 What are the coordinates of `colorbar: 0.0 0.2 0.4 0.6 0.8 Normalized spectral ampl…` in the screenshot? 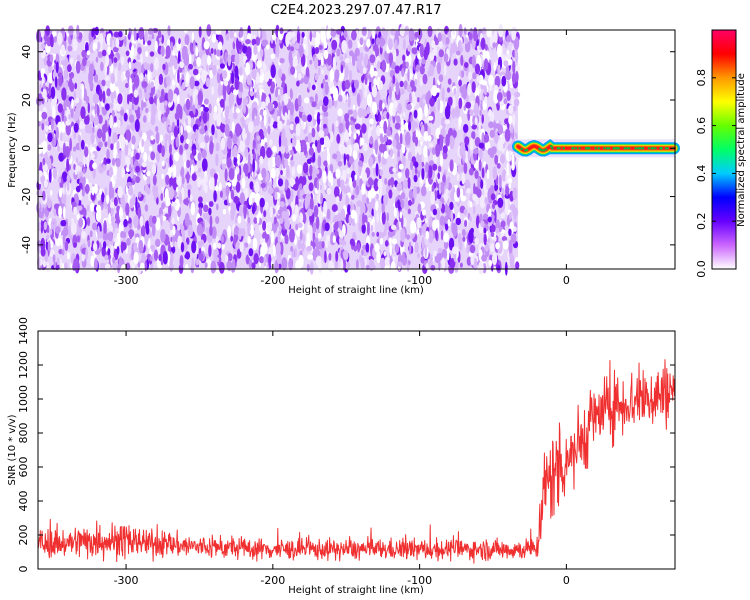 It's located at (721, 153).